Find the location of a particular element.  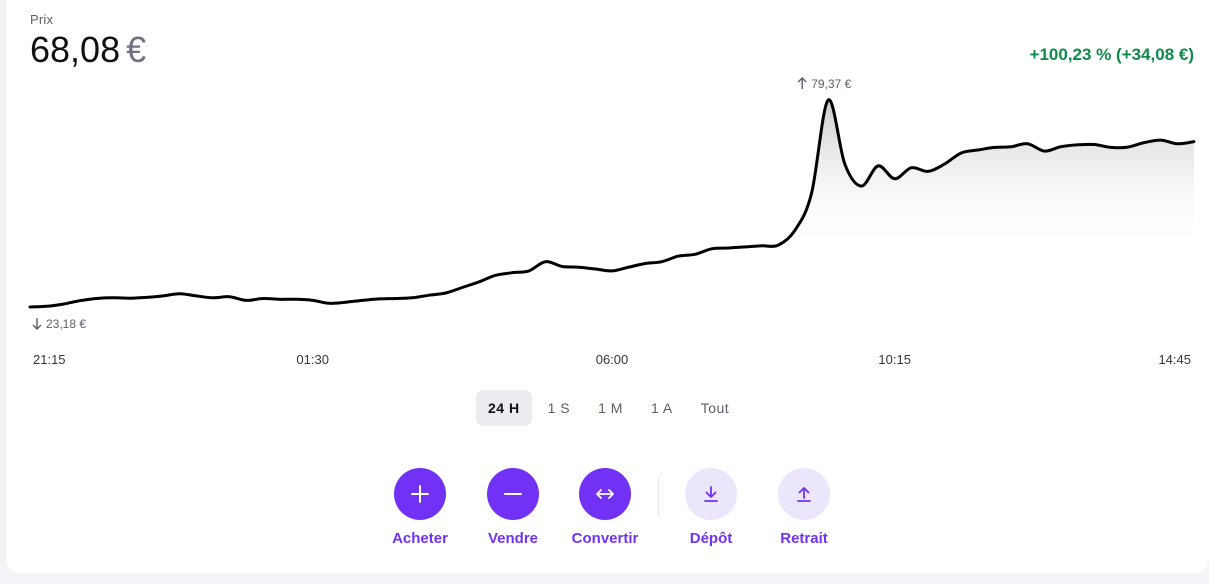

deposit-button: Dépôt is located at coordinates (711, 507).